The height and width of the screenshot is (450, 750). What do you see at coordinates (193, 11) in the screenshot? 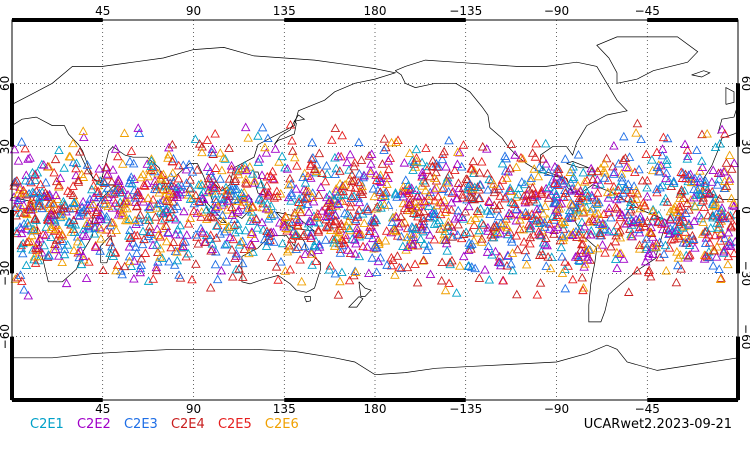
I see `lon-label-top: 90` at bounding box center [193, 11].